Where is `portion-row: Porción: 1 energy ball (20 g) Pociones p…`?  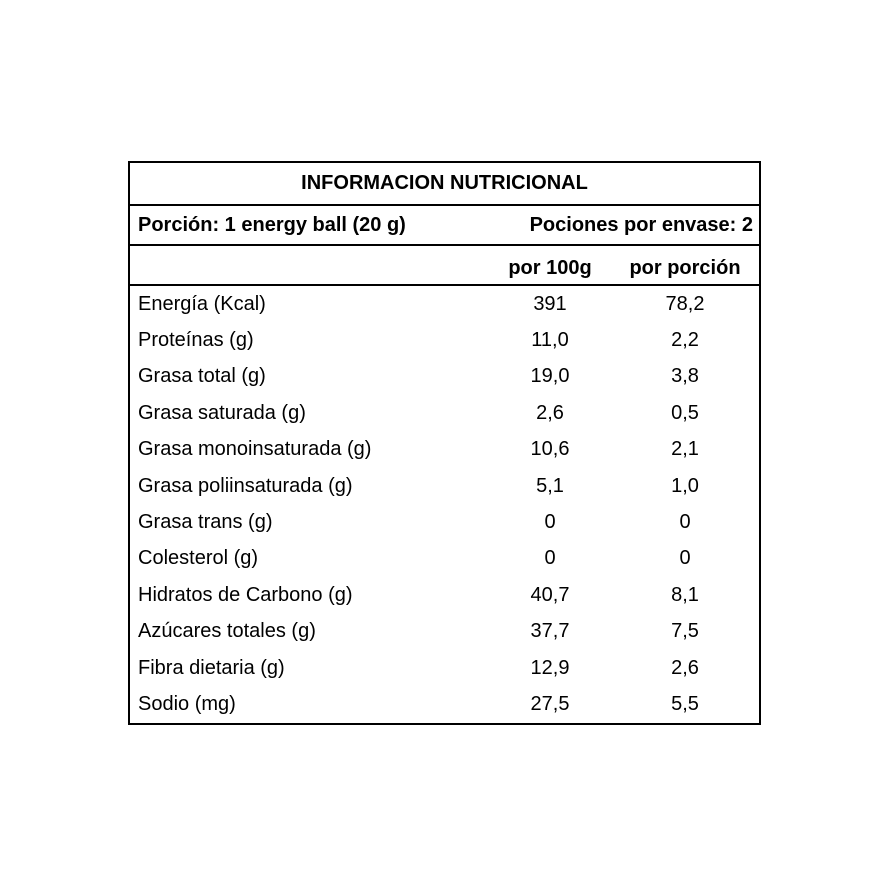
portion-row: Porción: 1 energy ball (20 g) Pociones p… is located at coordinates (444, 226).